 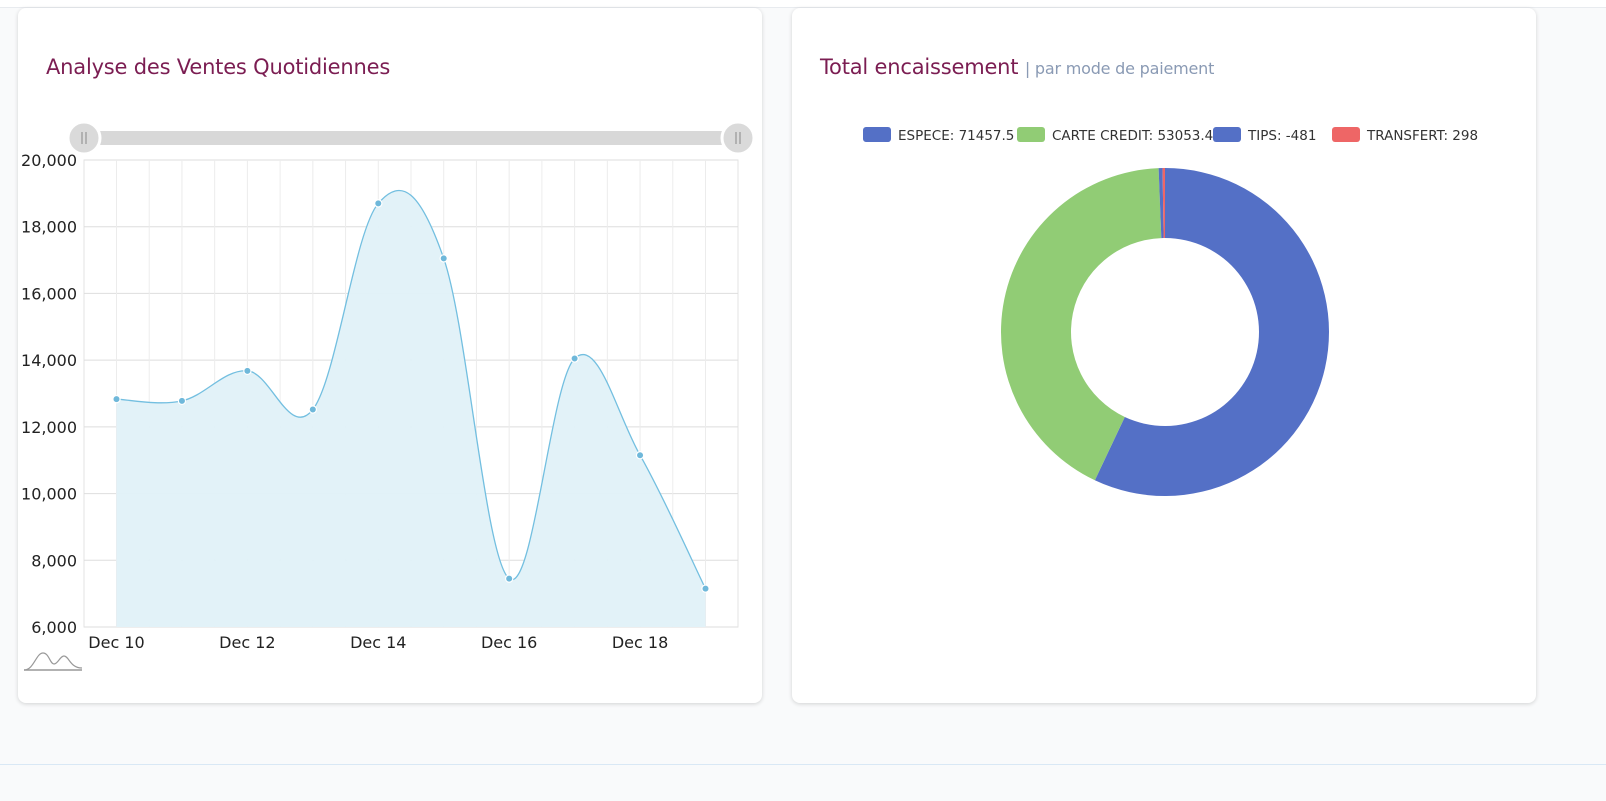 What do you see at coordinates (49, 160) in the screenshot?
I see `y-tick-label: 20,000` at bounding box center [49, 160].